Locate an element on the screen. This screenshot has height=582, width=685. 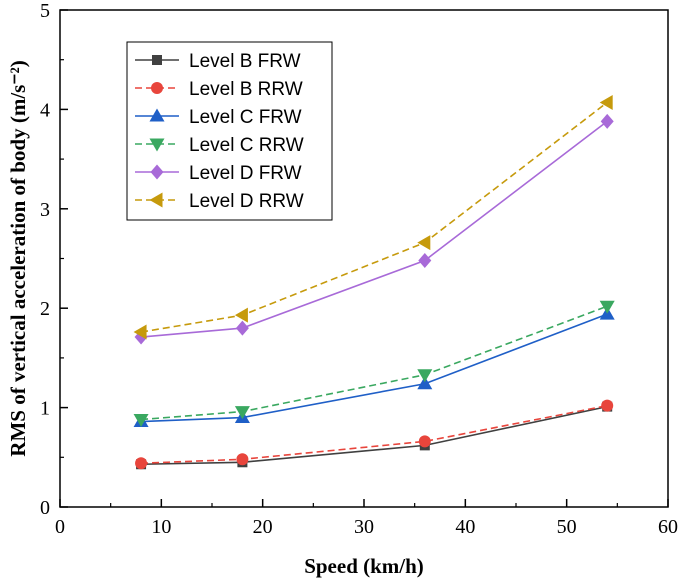
y-tick-label: 1 is located at coordinates (45, 409).